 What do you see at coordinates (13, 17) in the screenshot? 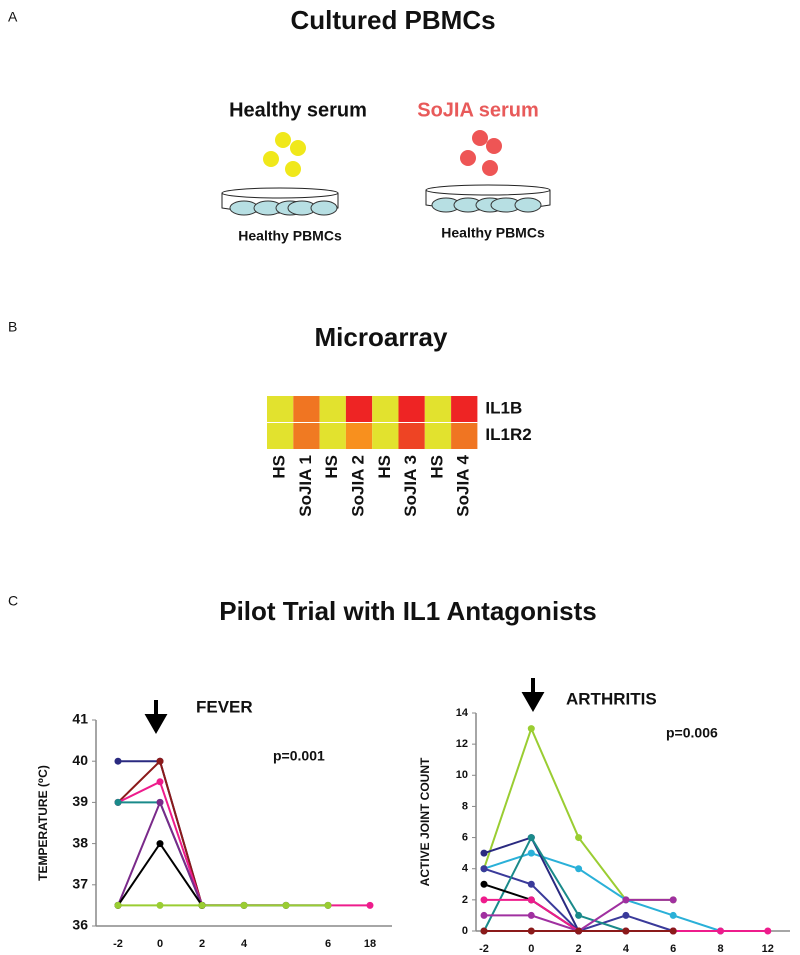
I see `panel-label: A` at bounding box center [13, 17].